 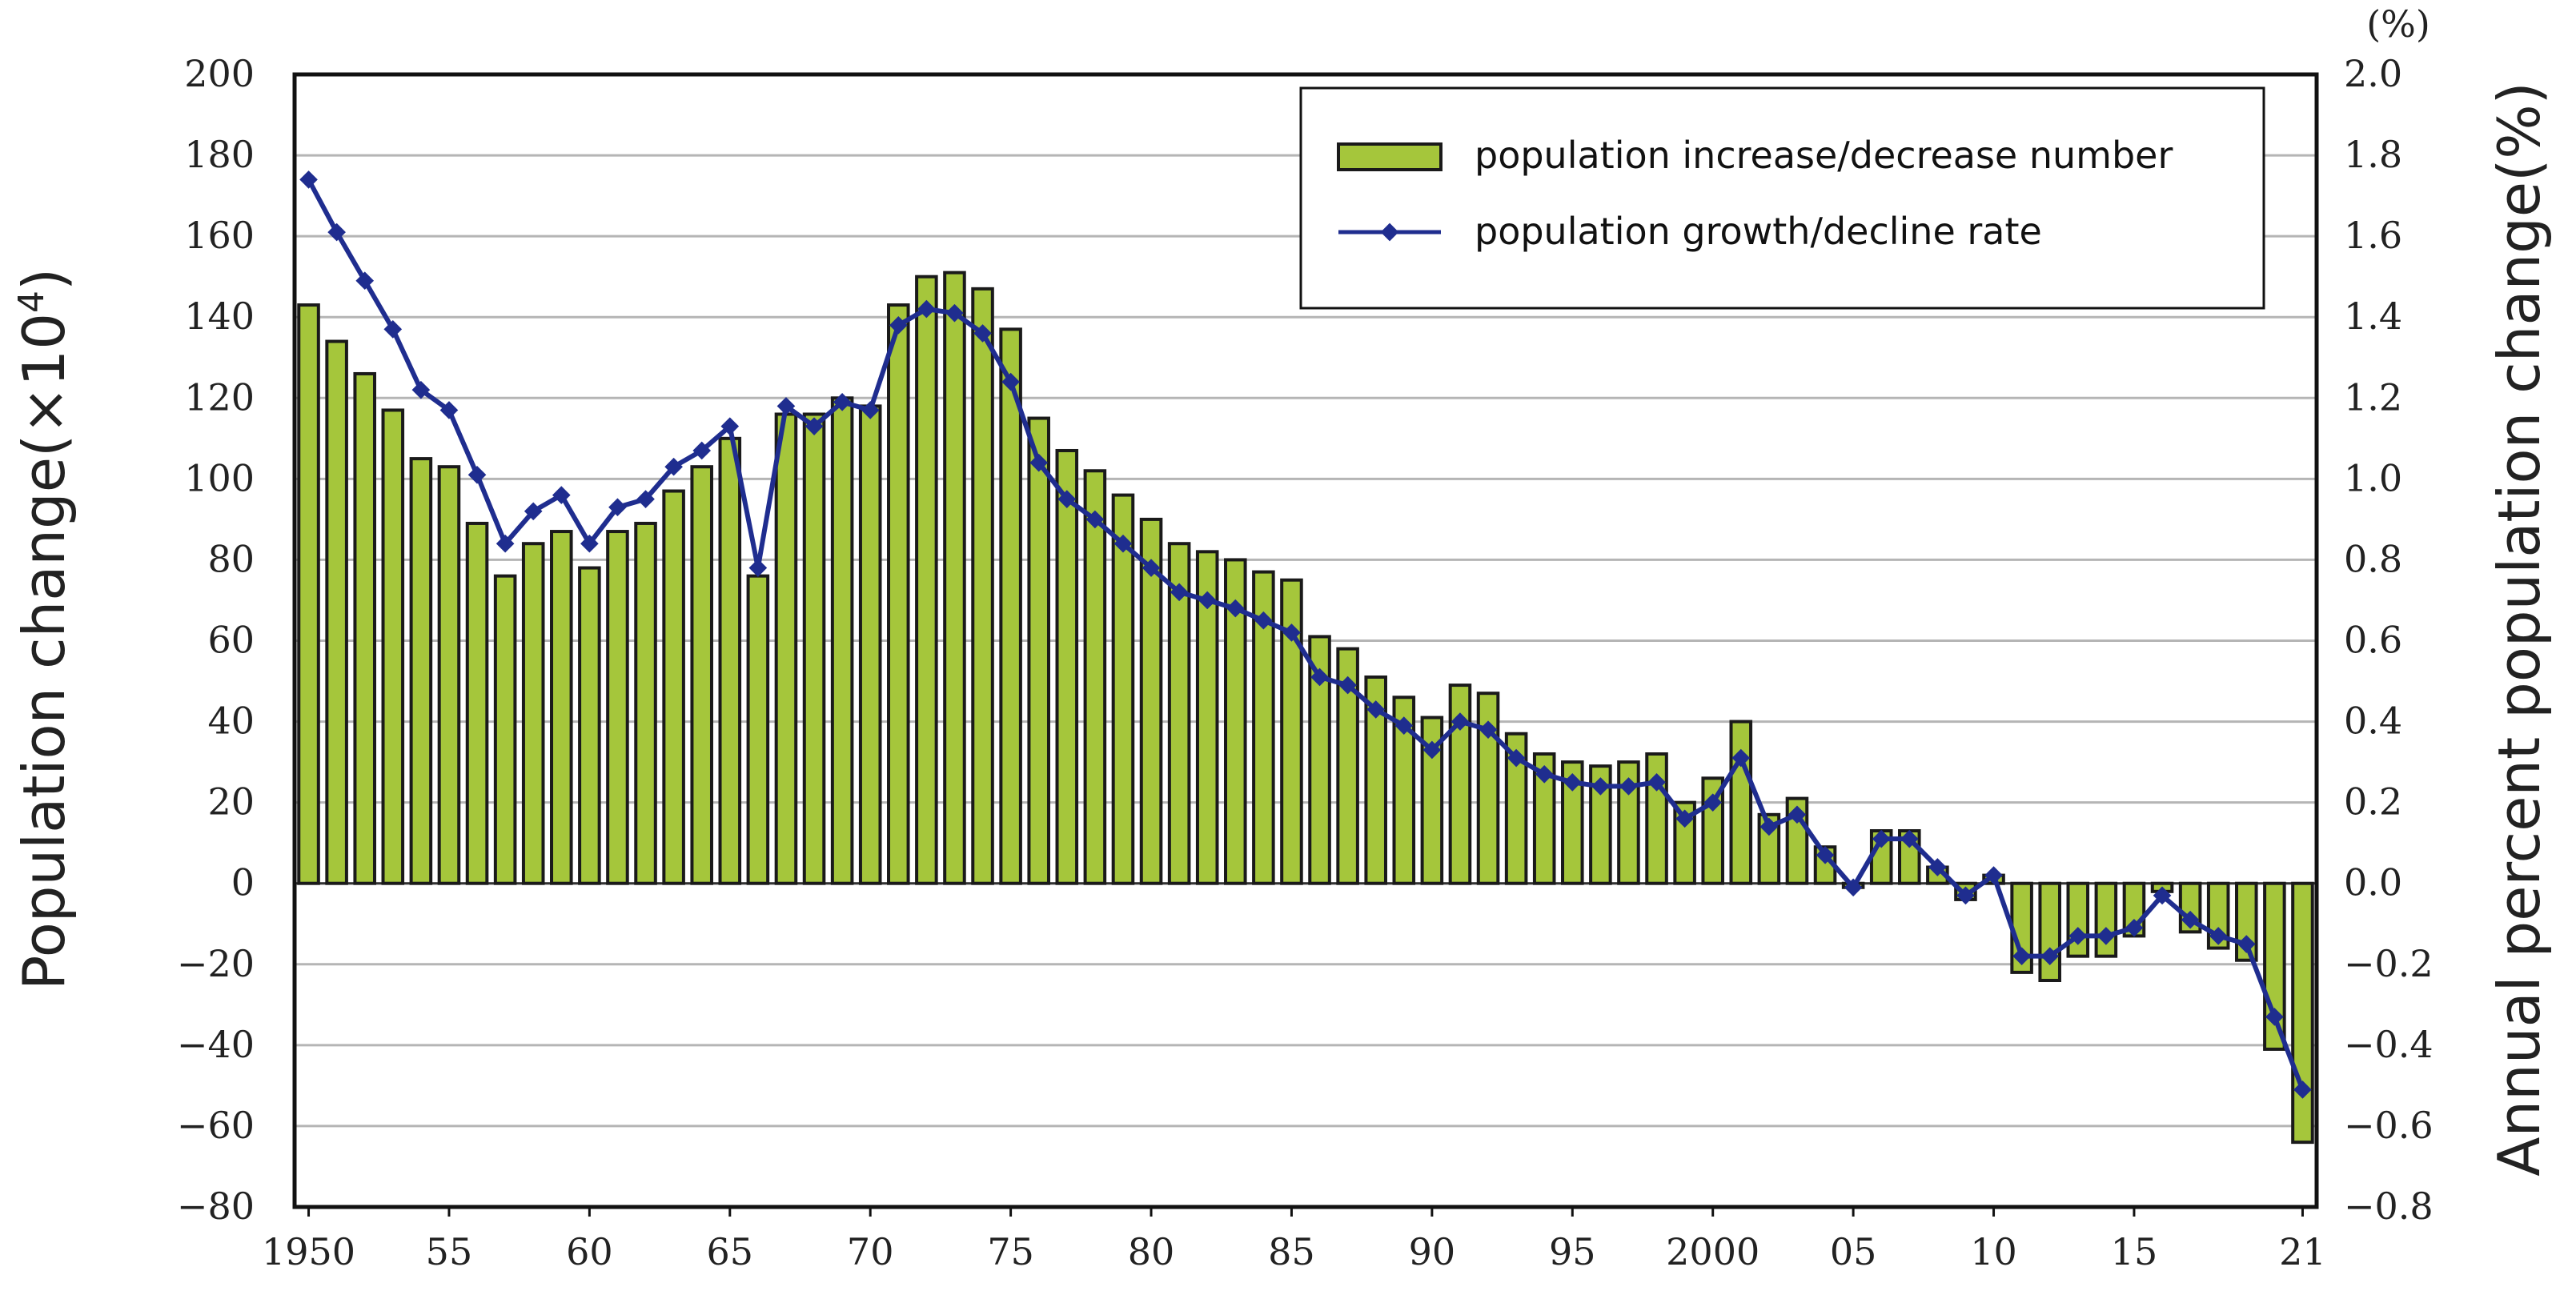 What do you see at coordinates (562, 707) in the screenshot?
I see `bar-1959` at bounding box center [562, 707].